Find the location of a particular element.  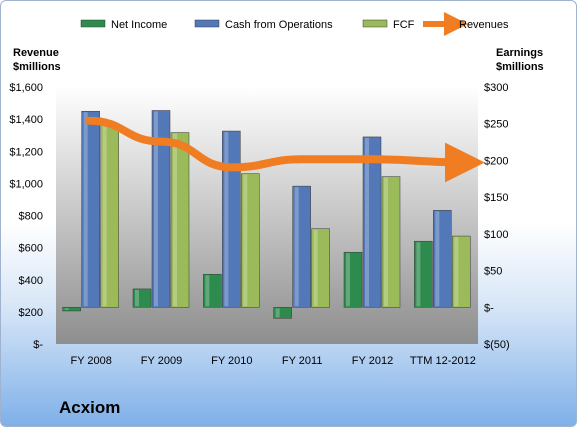

legend-item-net-income: Net Income is located at coordinates (123, 25).